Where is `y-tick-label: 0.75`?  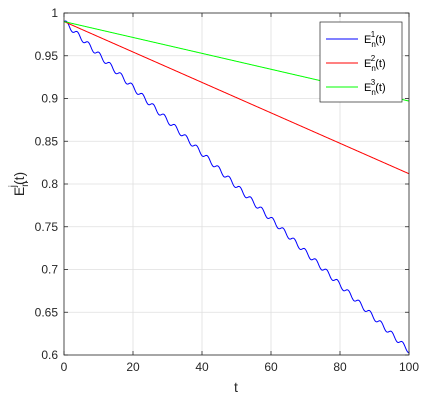
y-tick-label: 0.75 is located at coordinates (47, 227).